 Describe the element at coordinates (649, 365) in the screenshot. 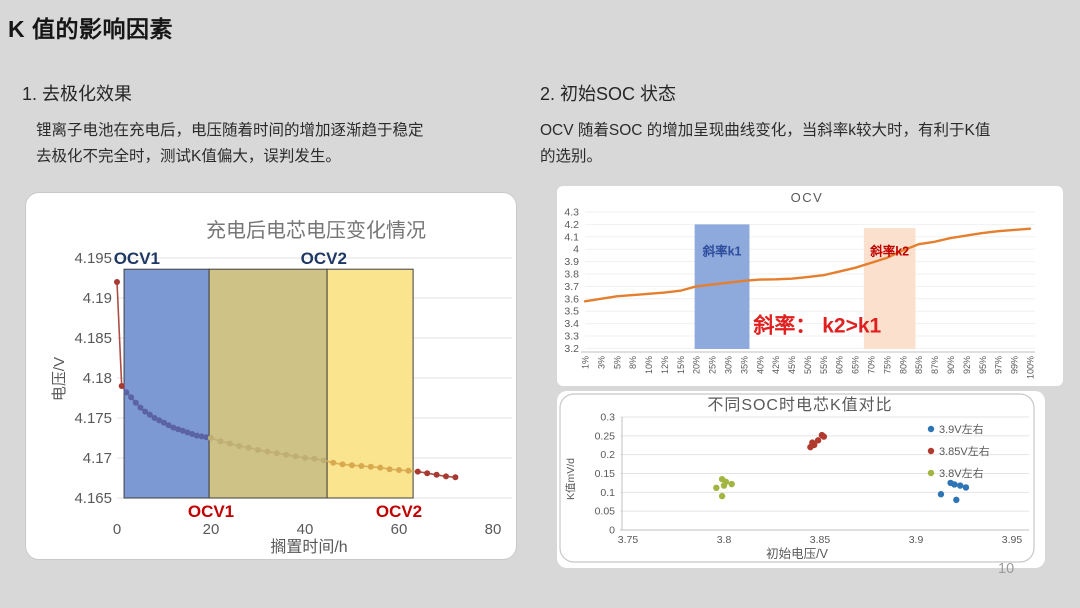

I see `x-tick-label: 10%` at that location.